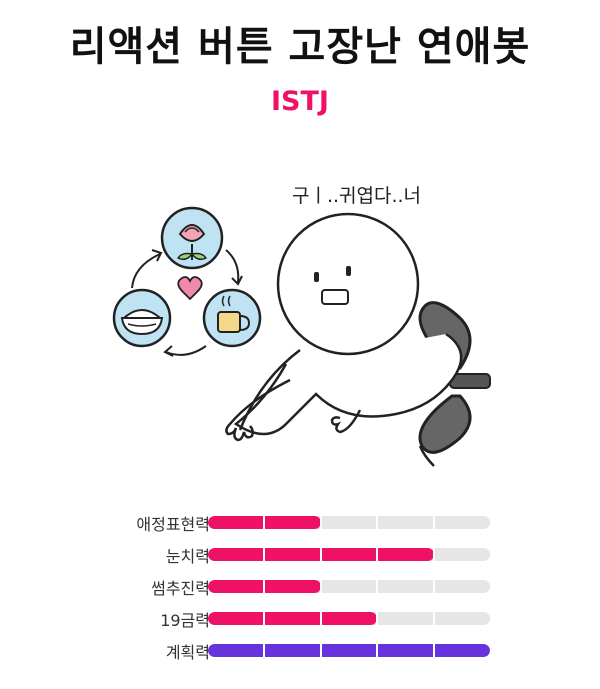 This screenshot has width=600, height=689. I want to click on stat-label: 눈치력, so click(187, 556).